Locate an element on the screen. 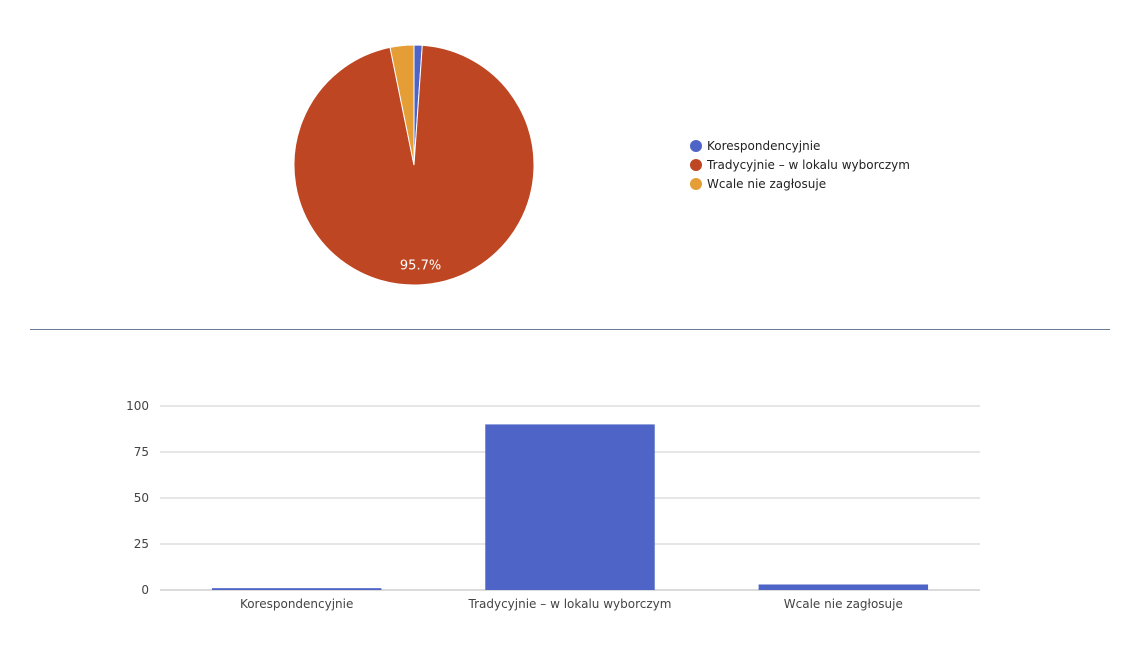 This screenshot has width=1140, height=659. legend-swatch-wcale-nie-zaglosuje is located at coordinates (696, 184).